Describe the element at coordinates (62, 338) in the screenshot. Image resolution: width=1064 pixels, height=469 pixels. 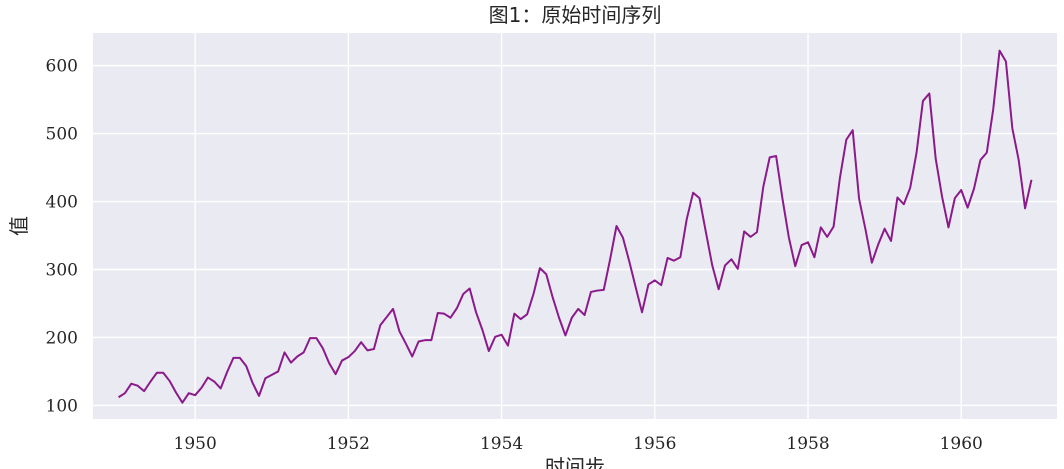
I see `y-tick-label: 200` at that location.